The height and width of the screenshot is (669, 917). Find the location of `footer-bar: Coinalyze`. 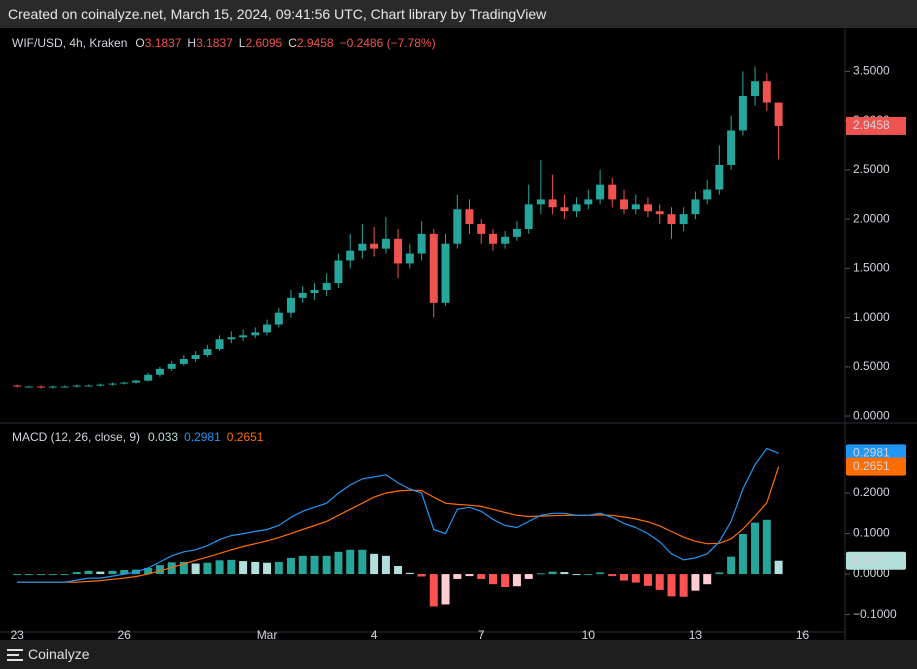

footer-bar: Coinalyze is located at coordinates (458, 654).